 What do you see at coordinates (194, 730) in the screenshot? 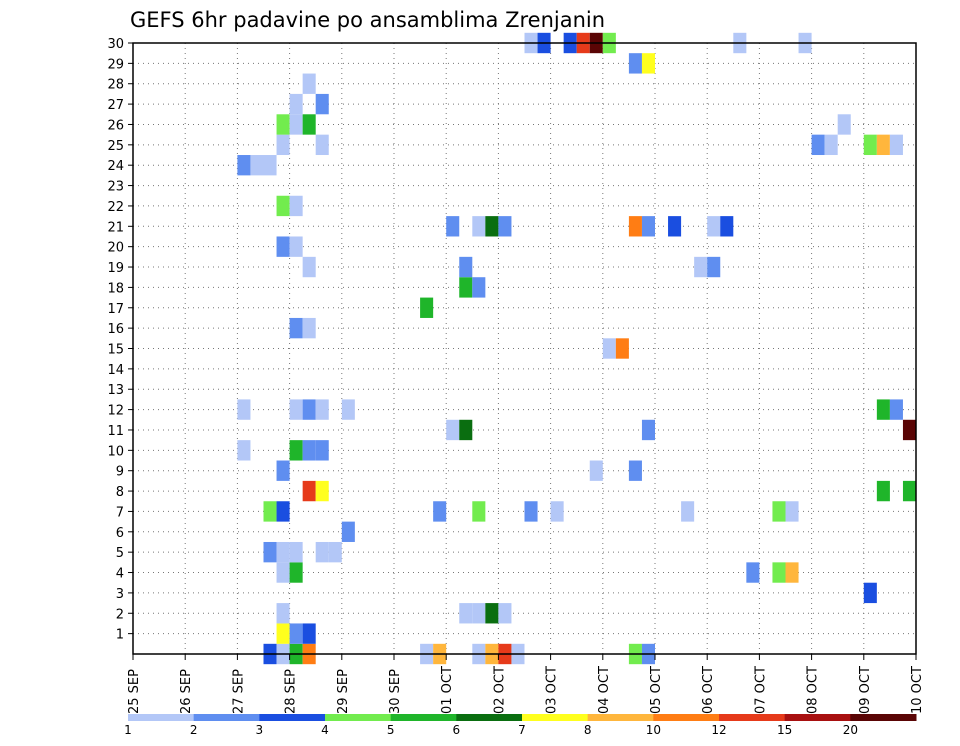
I see `colorbar-label: 2` at bounding box center [194, 730].